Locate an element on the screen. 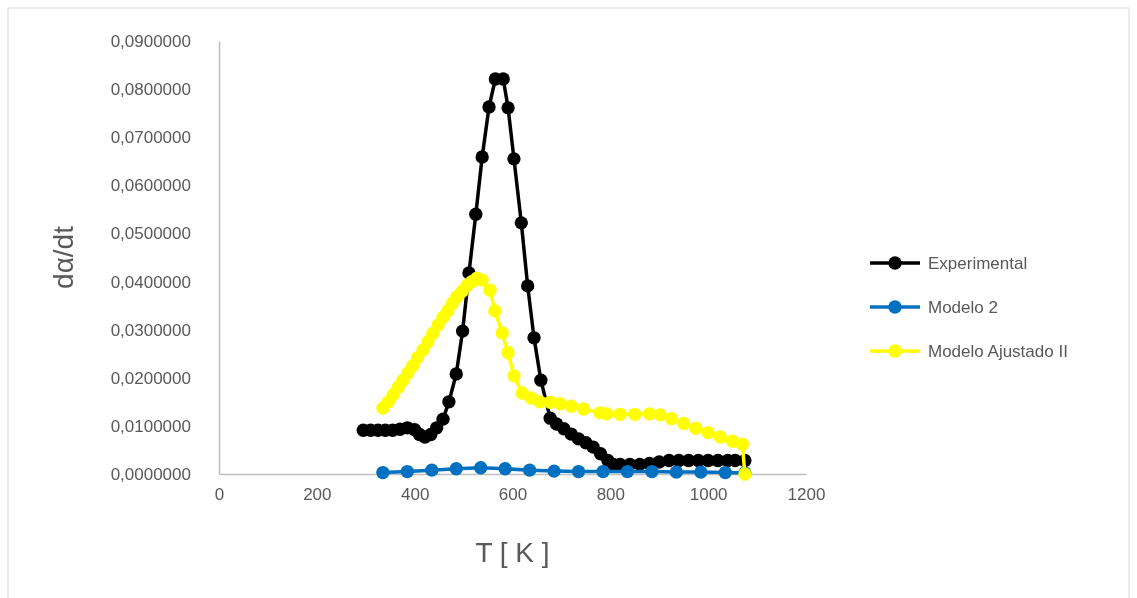 Image resolution: width=1137 pixels, height=598 pixels. x-axis-title: T [ K ] is located at coordinates (512, 552).